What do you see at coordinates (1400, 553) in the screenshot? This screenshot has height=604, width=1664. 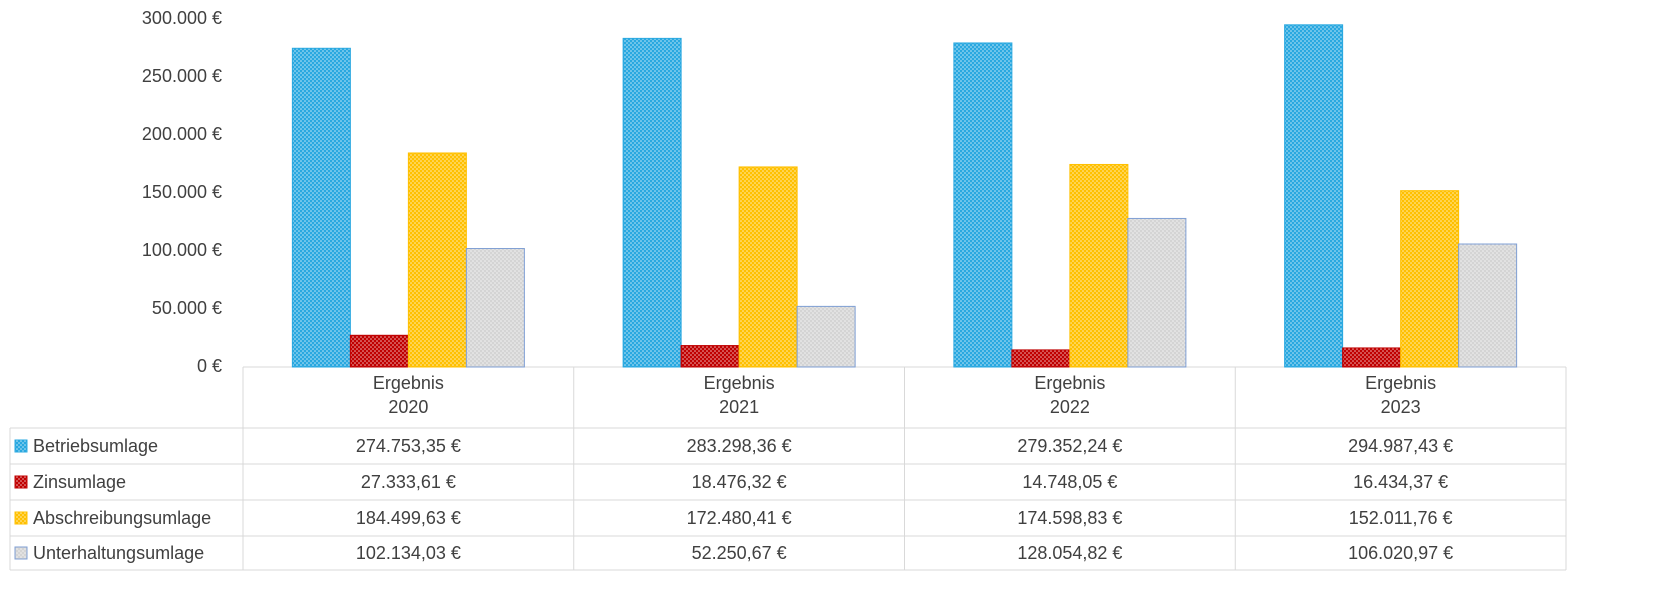 I see `table-value: 106.020,97 €` at bounding box center [1400, 553].